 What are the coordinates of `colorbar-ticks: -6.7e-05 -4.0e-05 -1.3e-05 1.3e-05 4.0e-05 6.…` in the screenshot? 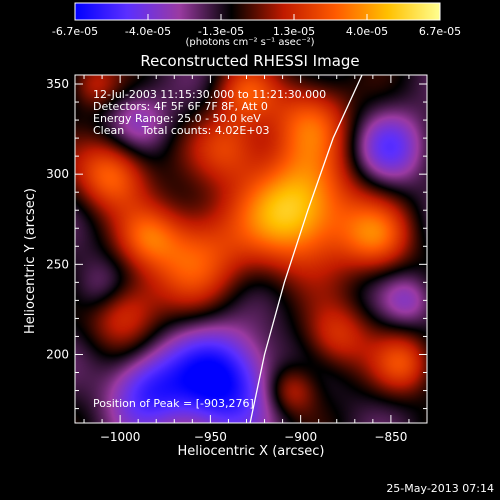 It's located at (256, 26).